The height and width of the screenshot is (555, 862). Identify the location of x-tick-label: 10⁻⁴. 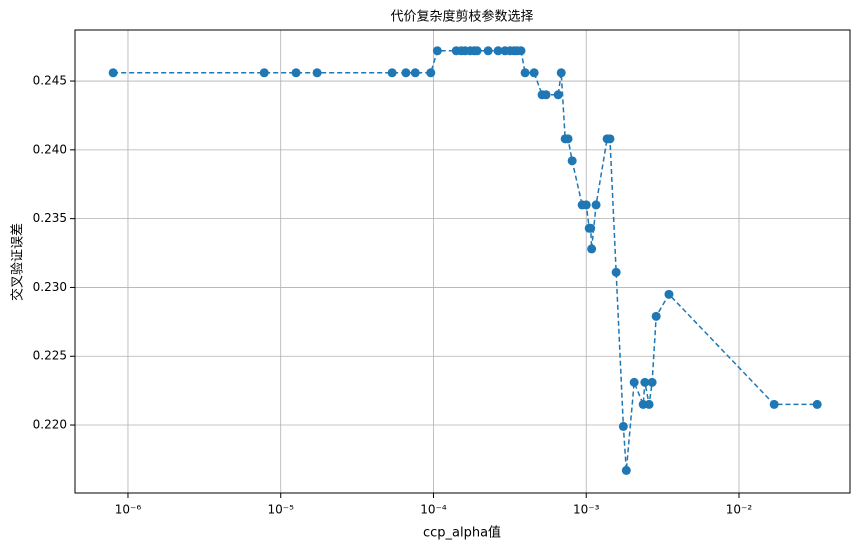
(433, 510).